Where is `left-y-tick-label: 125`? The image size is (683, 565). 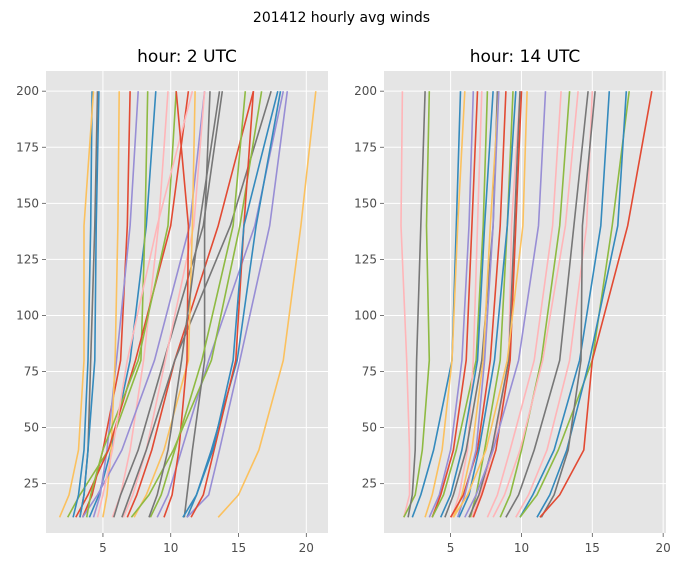 left-y-tick-label: 125 is located at coordinates (27, 259).